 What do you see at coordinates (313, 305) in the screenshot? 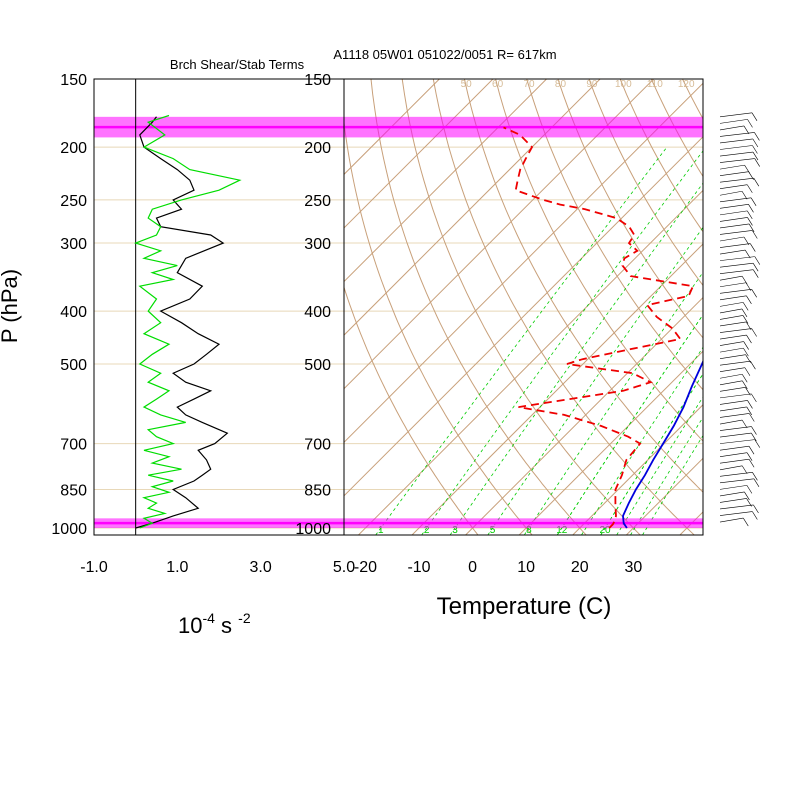
I see `right-pressure-tick-labels: 150 200 250 300 400 500 700 850 1000` at bounding box center [313, 305].